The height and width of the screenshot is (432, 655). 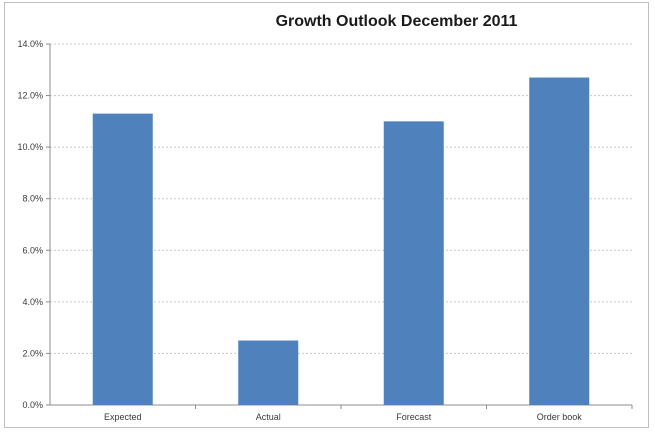 What do you see at coordinates (123, 417) in the screenshot?
I see `x-tick-label: Expected` at bounding box center [123, 417].